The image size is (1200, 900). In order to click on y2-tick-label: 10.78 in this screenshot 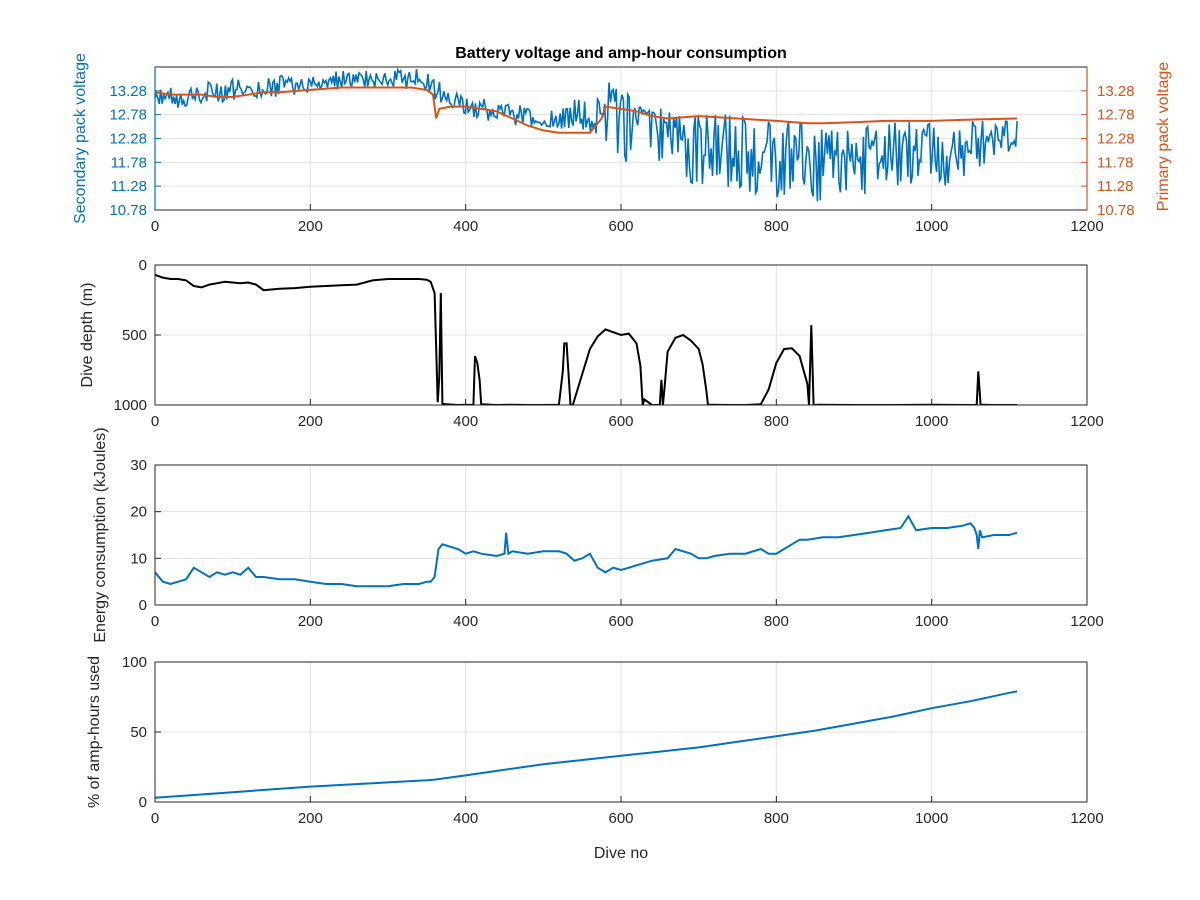, I will do `click(1116, 210)`.